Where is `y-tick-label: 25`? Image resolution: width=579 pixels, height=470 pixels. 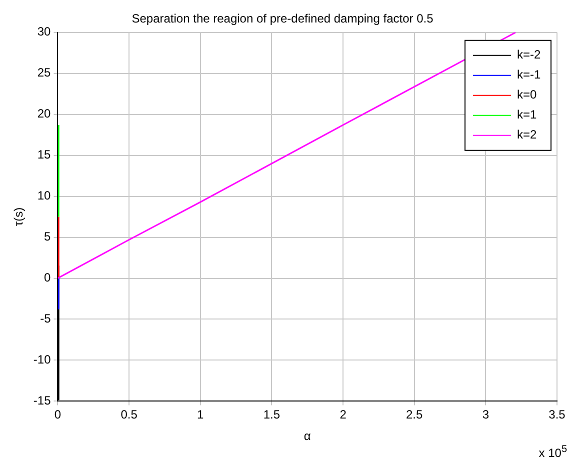 y-tick-label: 25 is located at coordinates (44, 73).